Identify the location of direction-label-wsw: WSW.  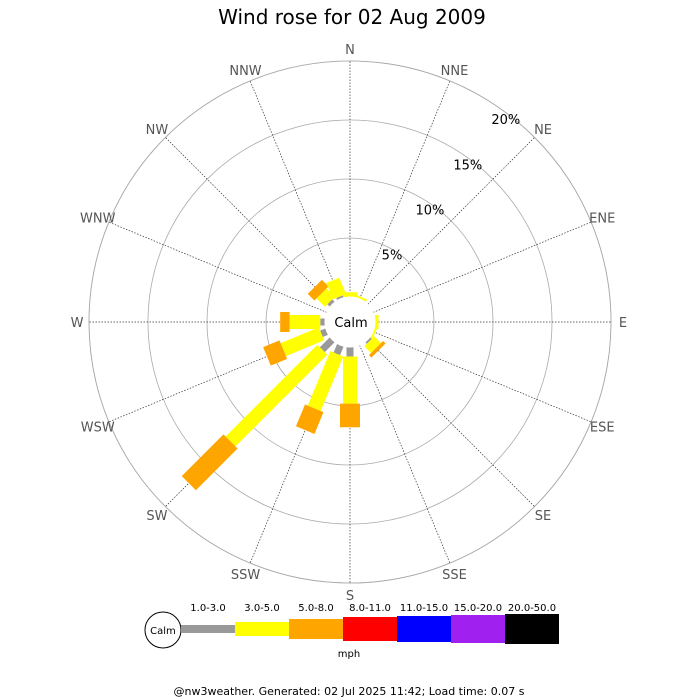
(98, 427).